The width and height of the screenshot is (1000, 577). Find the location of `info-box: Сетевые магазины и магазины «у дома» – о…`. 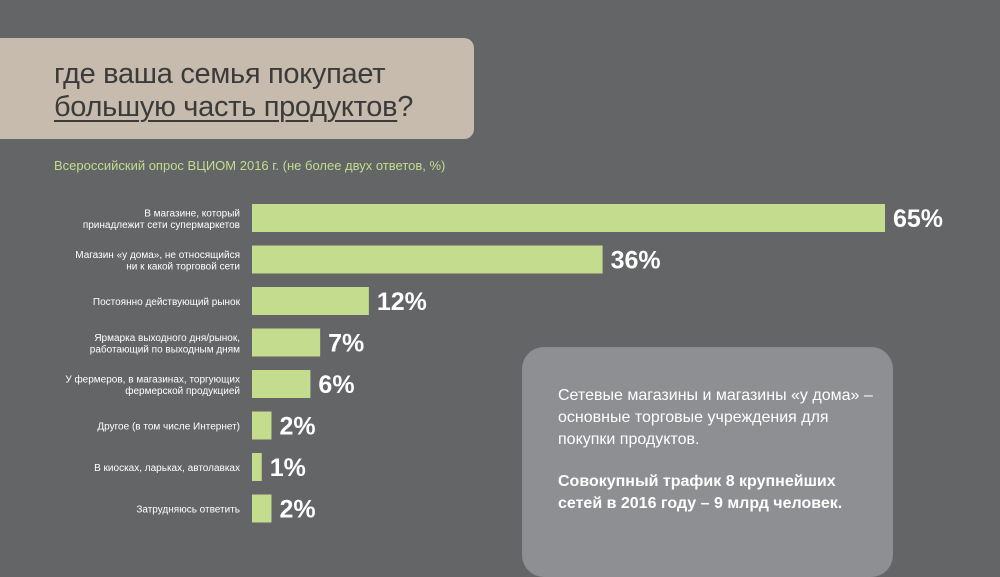

info-box: Сетевые магазины и магазины «у дома» – о… is located at coordinates (707, 462).